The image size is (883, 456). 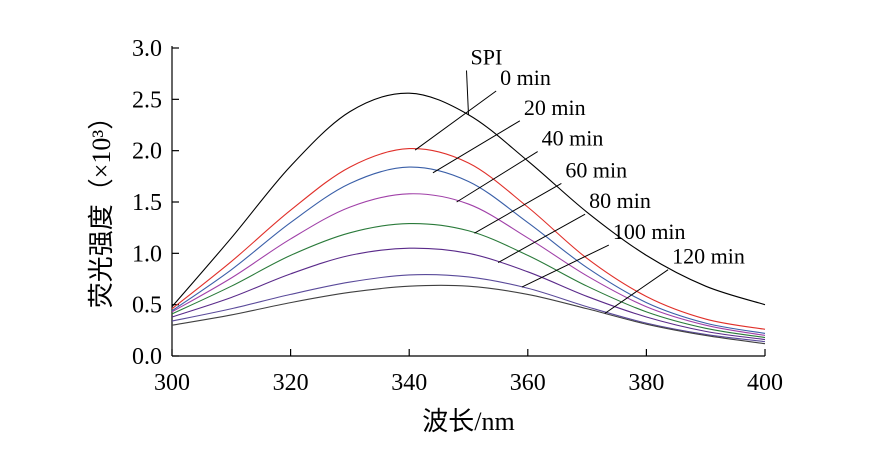 I want to click on x-tick-label: 380, so click(x=646, y=383).